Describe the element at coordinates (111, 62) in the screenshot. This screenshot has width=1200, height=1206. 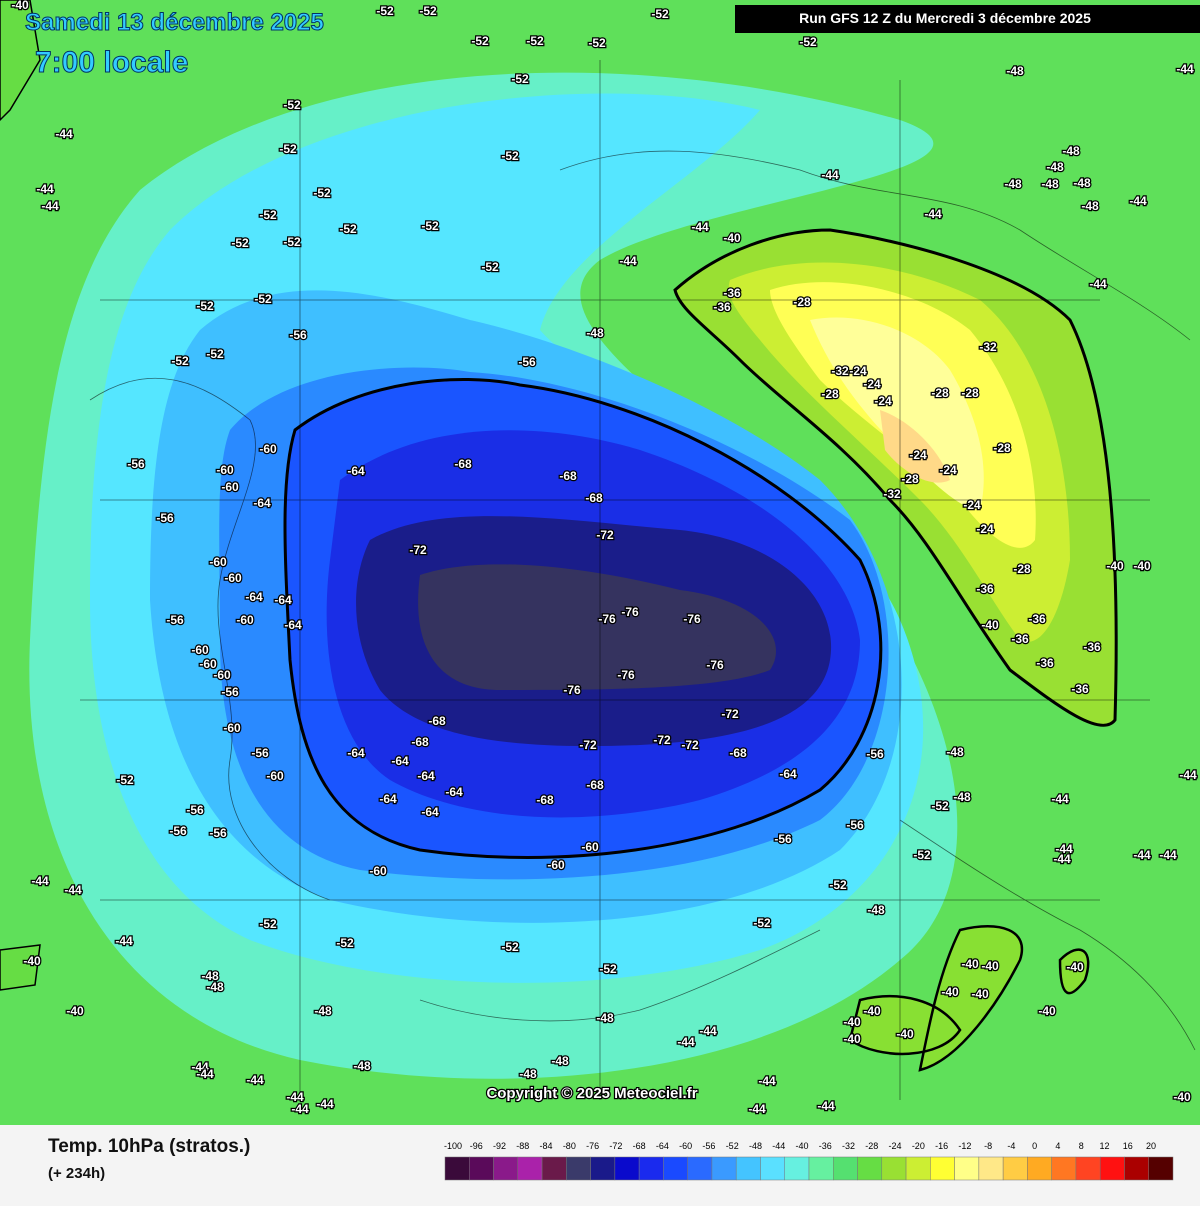
I see `forecast-time: 7:00 locale` at that location.